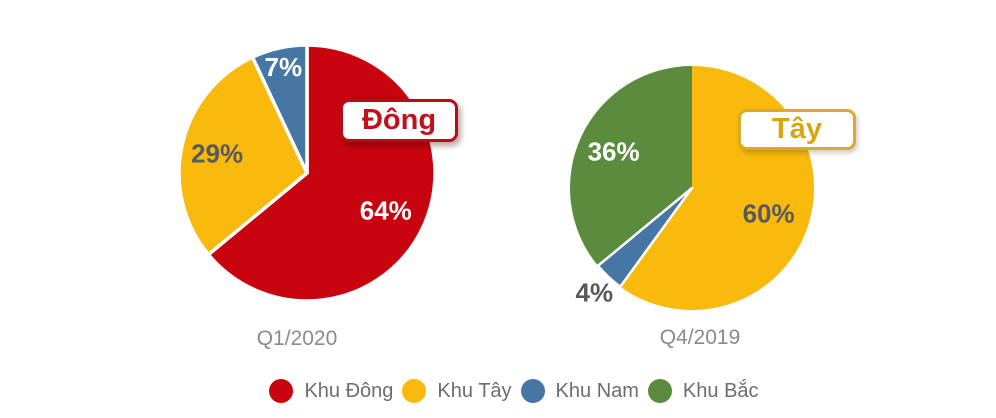 The image size is (996, 418). I want to click on callout-tay: Tây, so click(797, 129).